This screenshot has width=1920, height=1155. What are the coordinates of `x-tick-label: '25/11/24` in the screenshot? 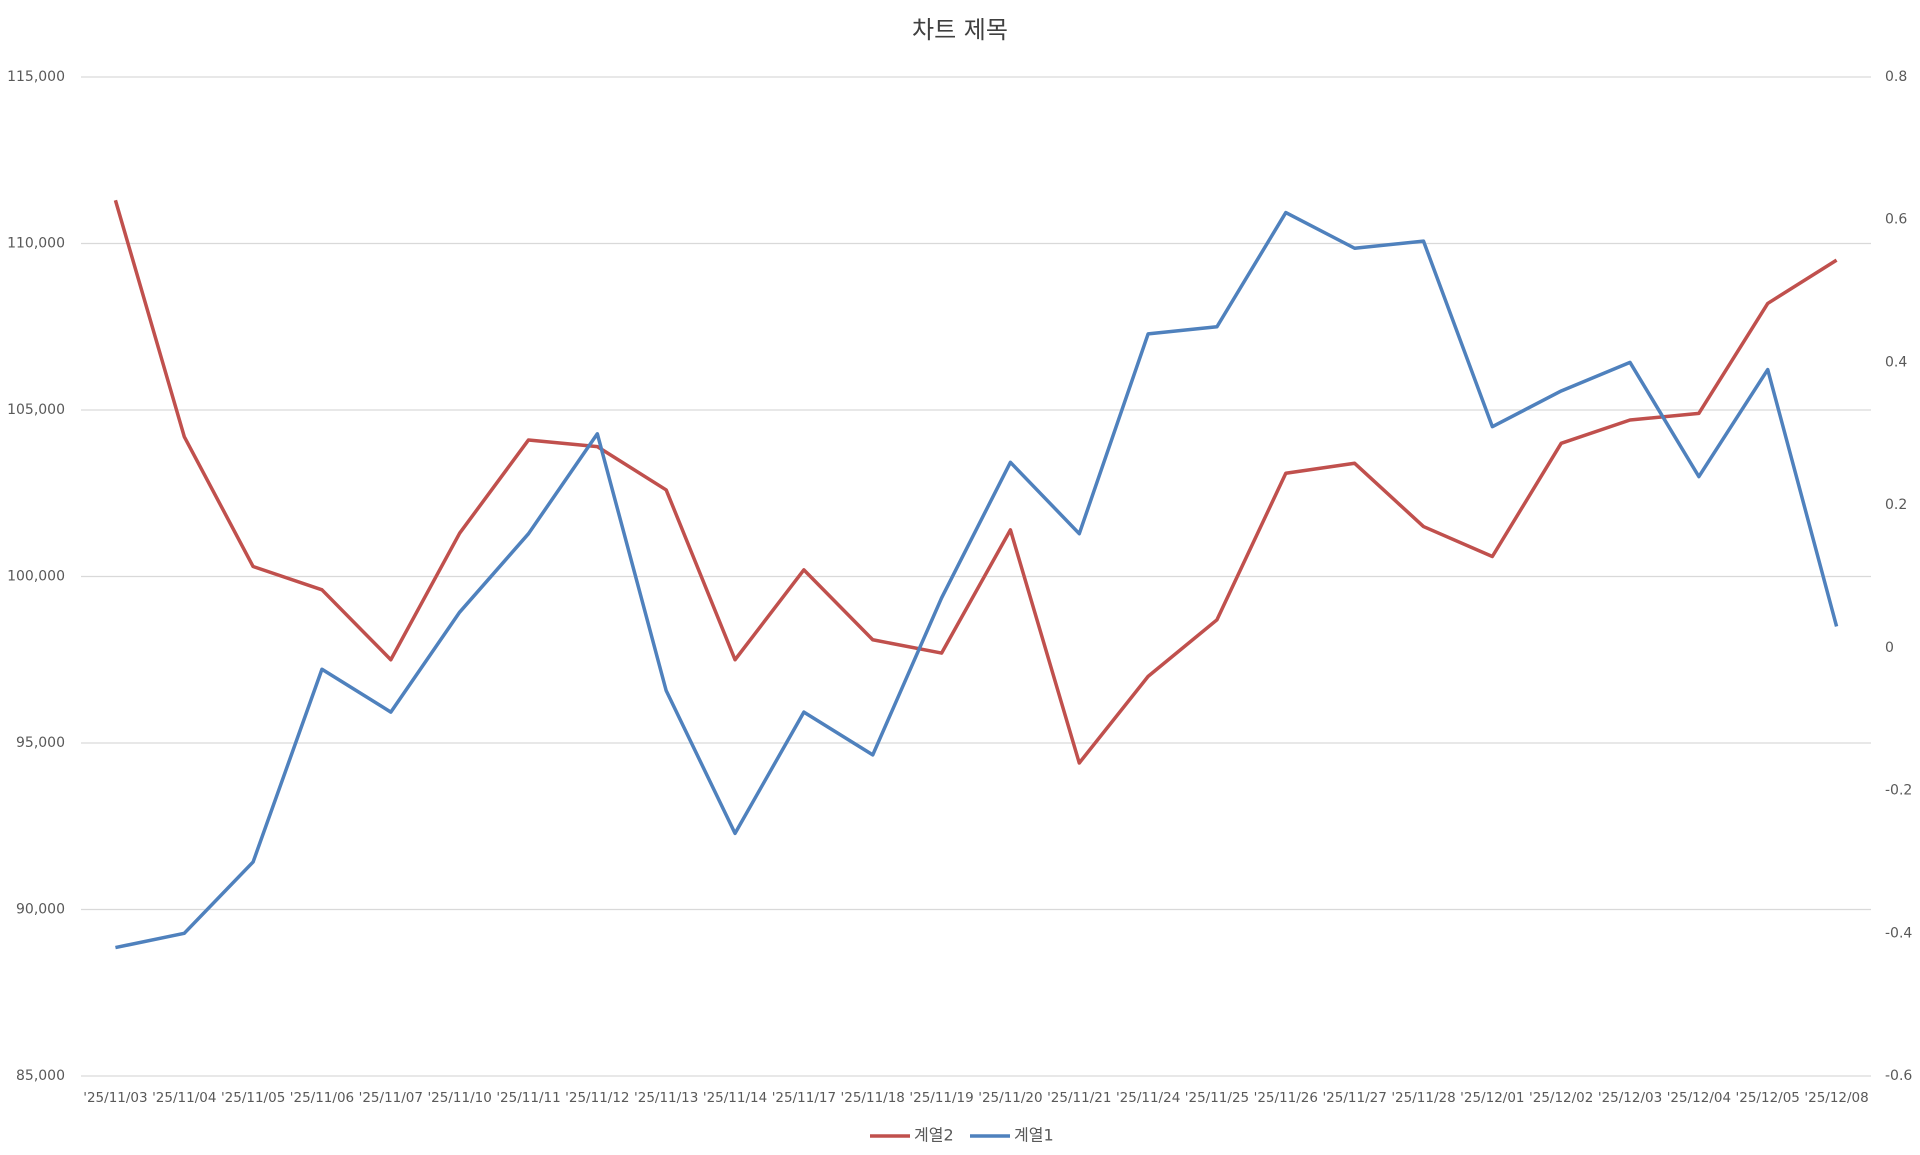 It's located at (1148, 1098).